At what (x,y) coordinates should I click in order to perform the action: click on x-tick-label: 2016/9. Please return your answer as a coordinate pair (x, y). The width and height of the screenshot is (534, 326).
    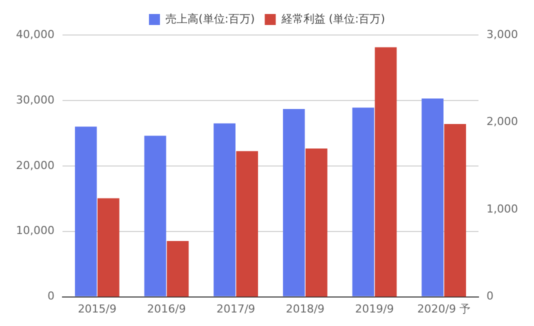
    Looking at the image, I should click on (166, 309).